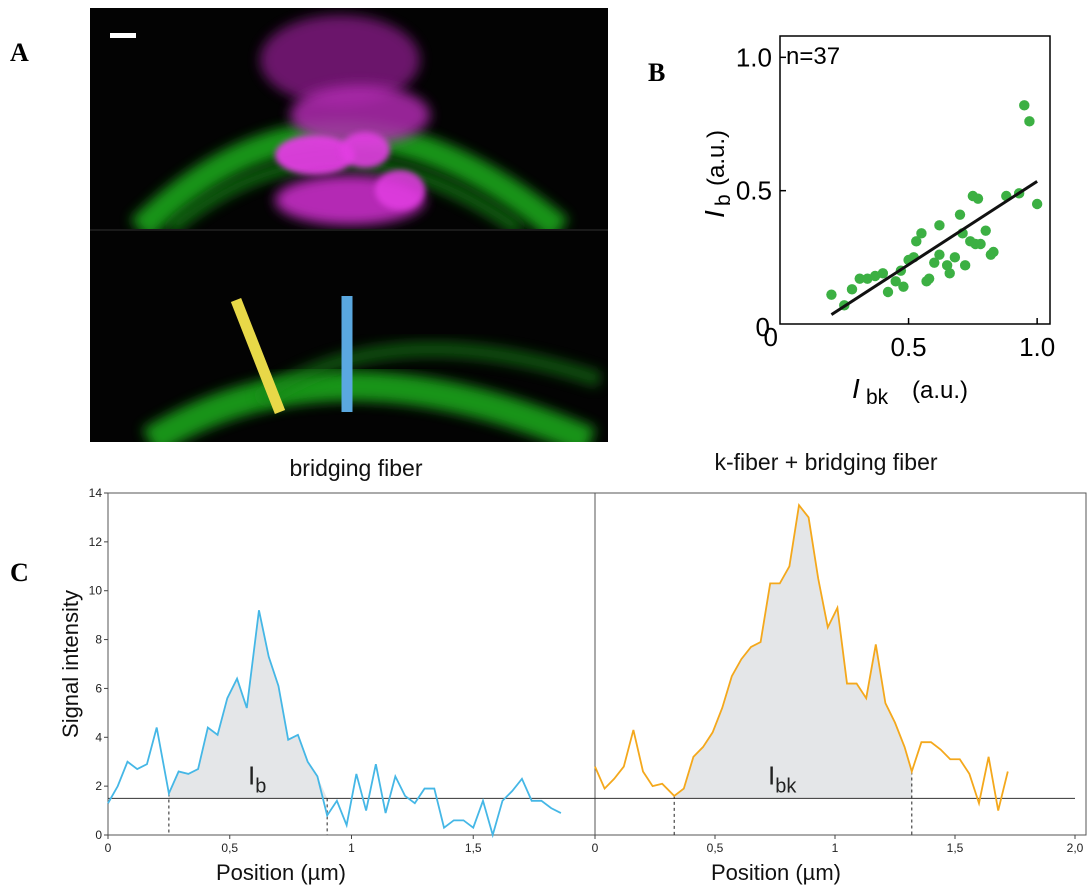 The height and width of the screenshot is (888, 1092). Describe the element at coordinates (782, 778) in the screenshot. I see `profile-area-label: Ibk` at that location.